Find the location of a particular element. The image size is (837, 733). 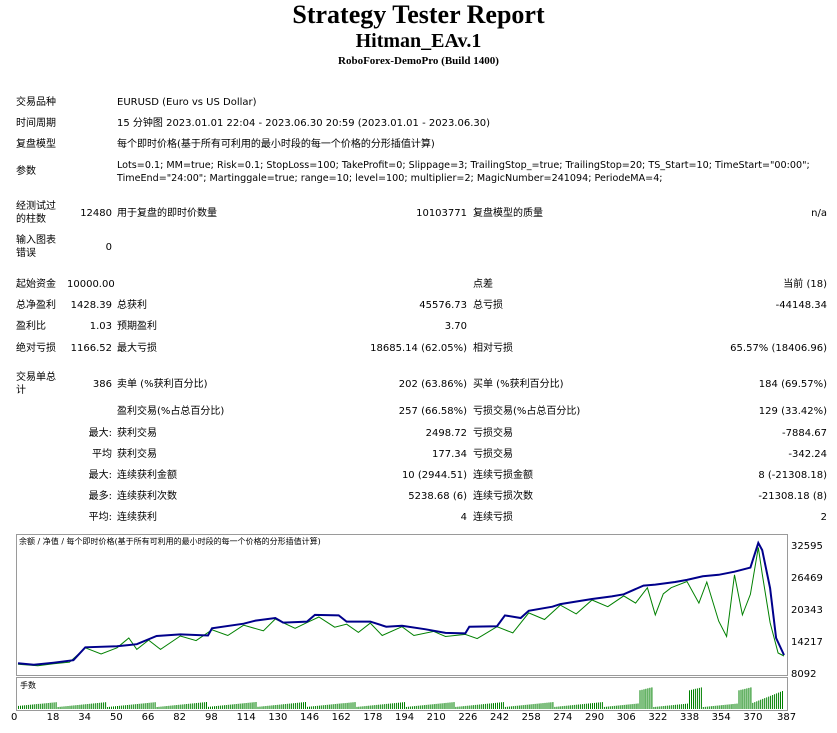

x-tick-label: 50 is located at coordinates (116, 717).